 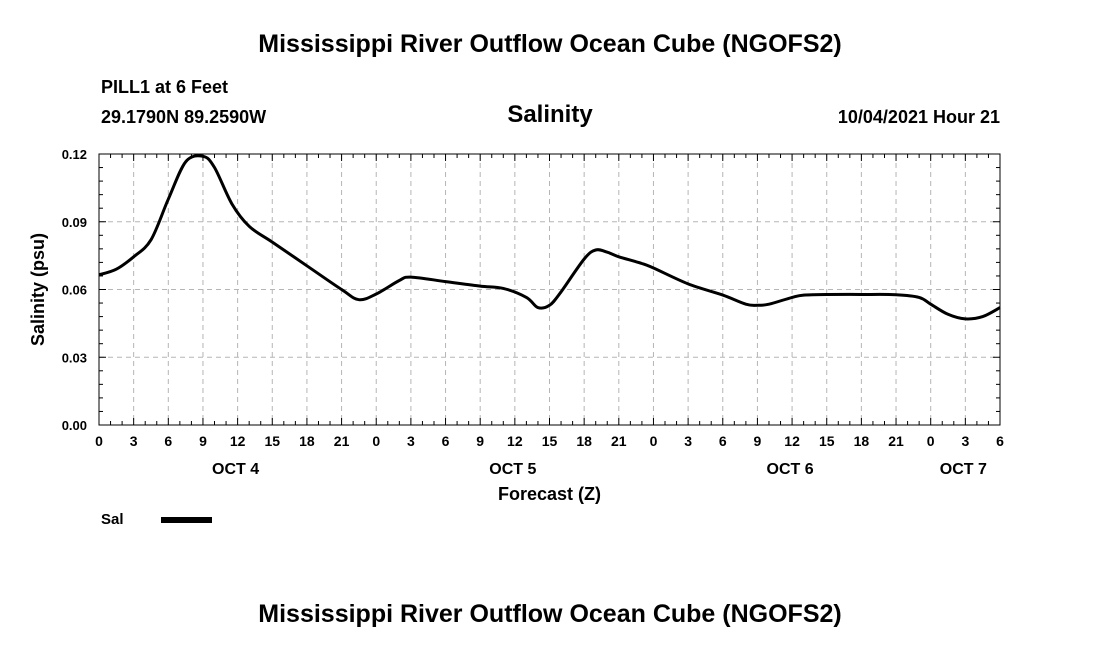 What do you see at coordinates (512, 469) in the screenshot?
I see `date-label: OCT 5` at bounding box center [512, 469].